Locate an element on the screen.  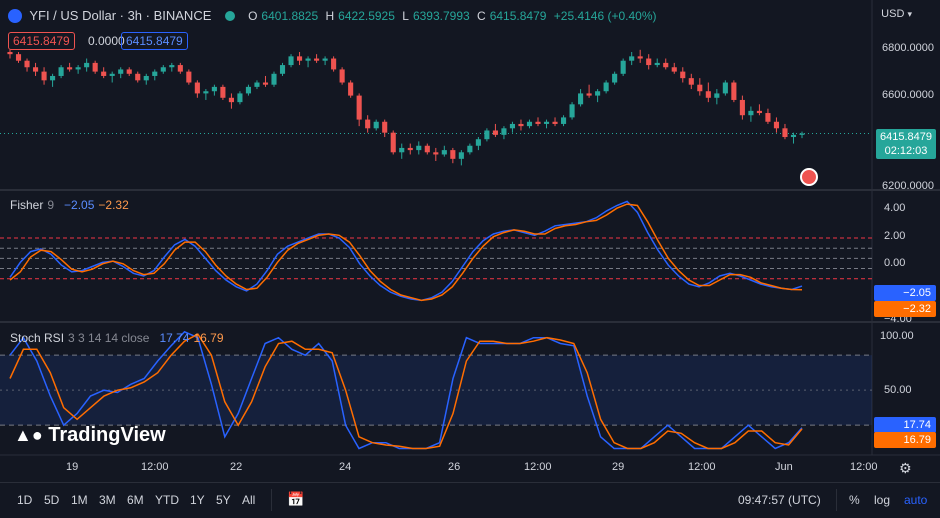
ohlc-high-value: 6422.5925 is located at coordinates (366, 16).